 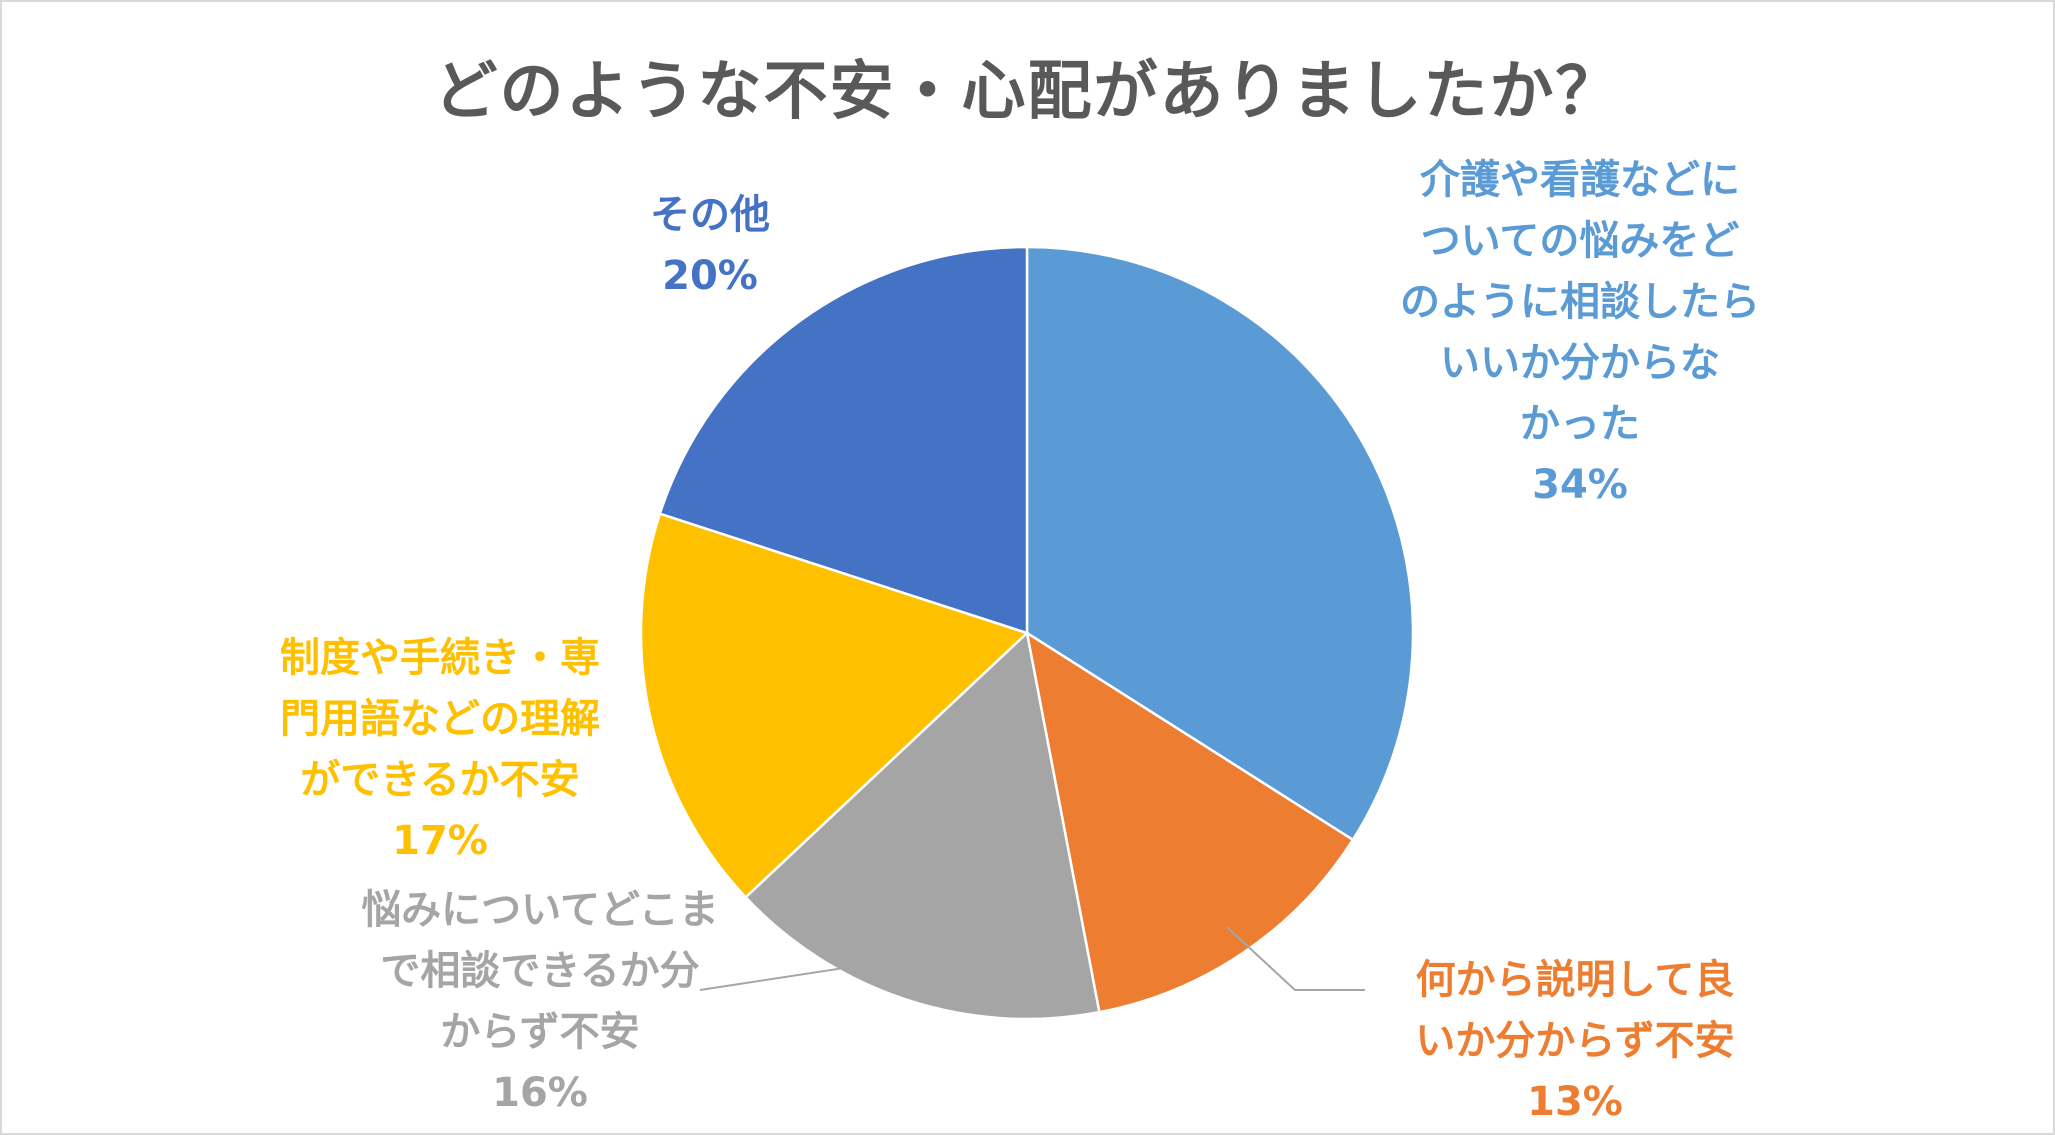 What do you see at coordinates (1027, 92) in the screenshot?
I see `chart-title: どのような不安・心配がありましたか？` at bounding box center [1027, 92].